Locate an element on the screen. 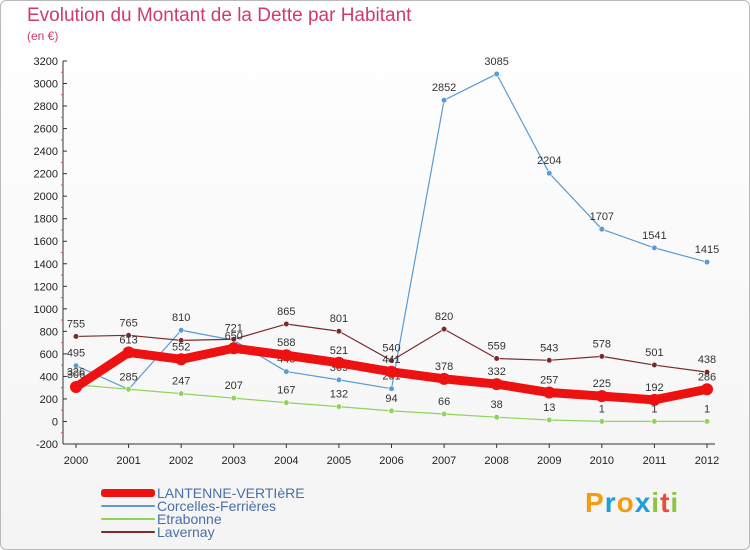  y-tick-label: 3000 is located at coordinates (46, 85).